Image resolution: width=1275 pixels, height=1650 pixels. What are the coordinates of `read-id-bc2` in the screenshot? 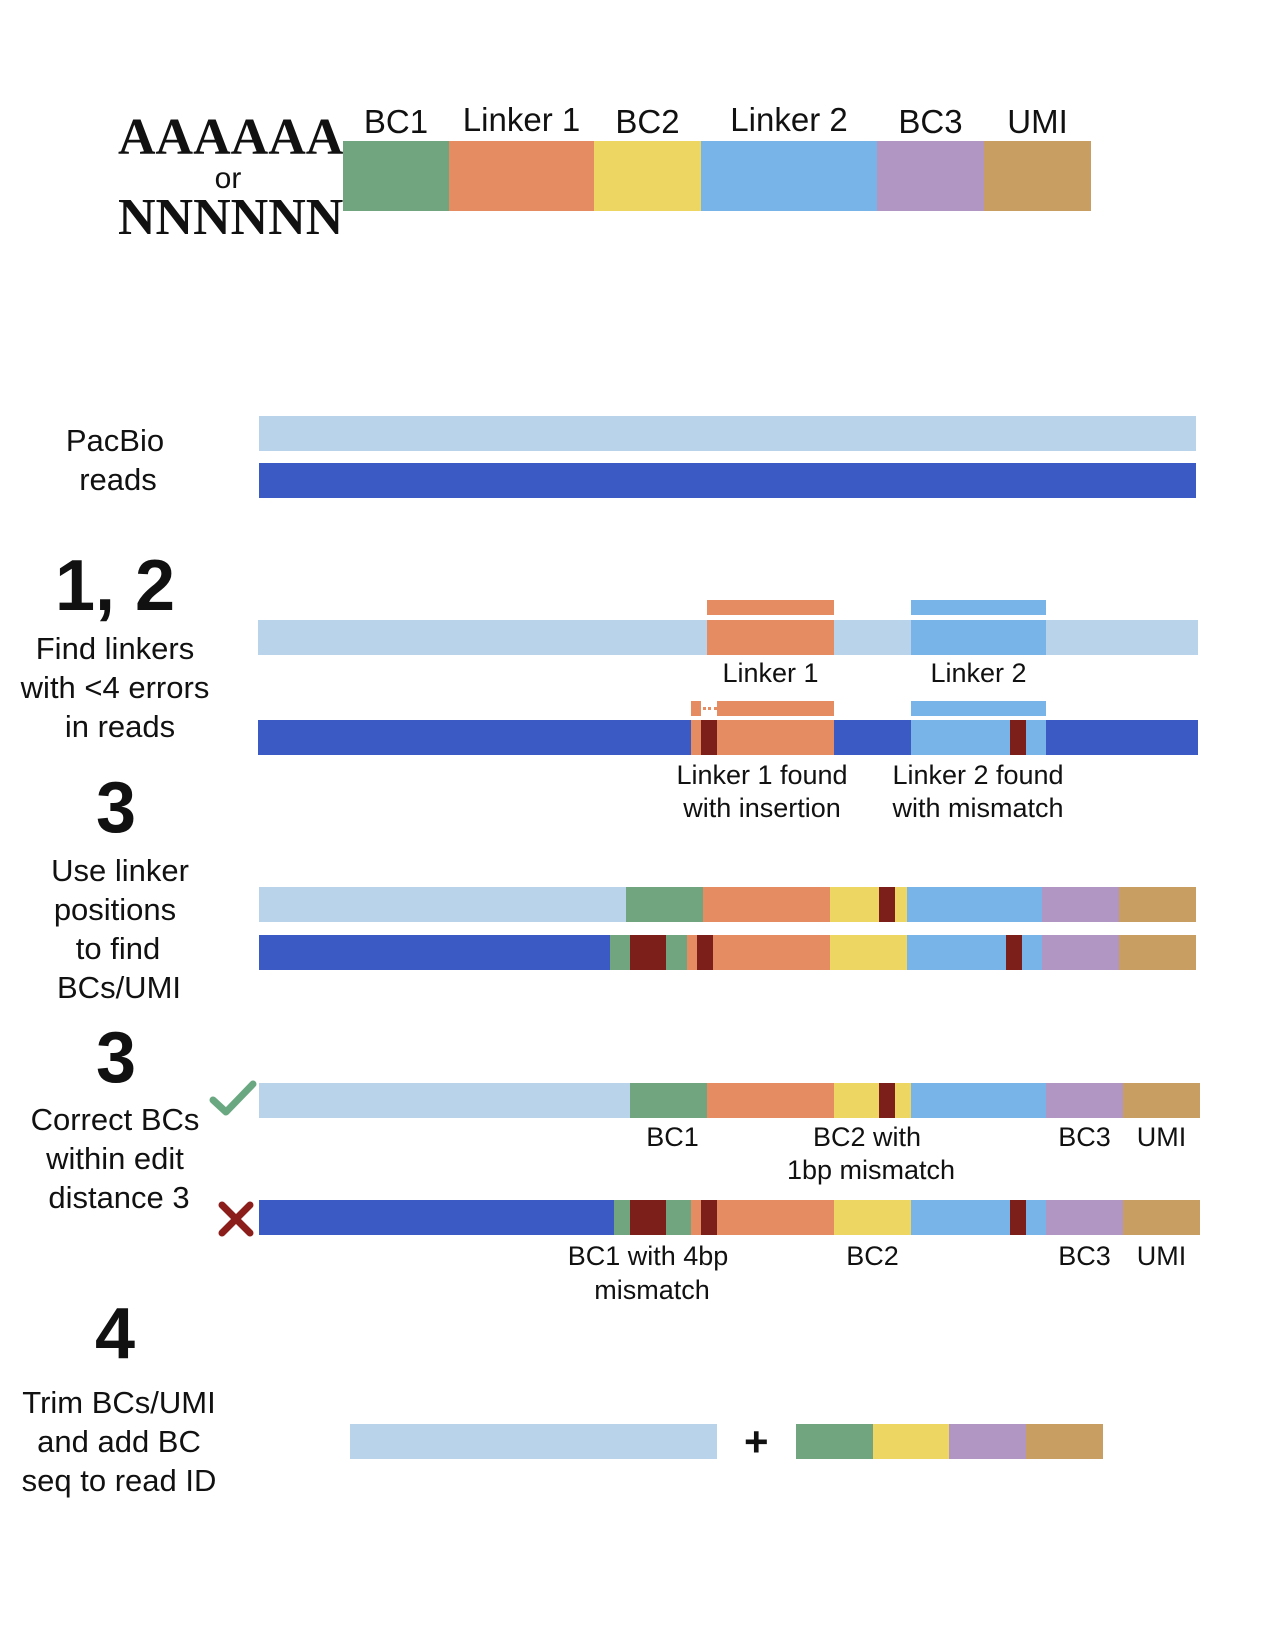 It's located at (911, 1441).